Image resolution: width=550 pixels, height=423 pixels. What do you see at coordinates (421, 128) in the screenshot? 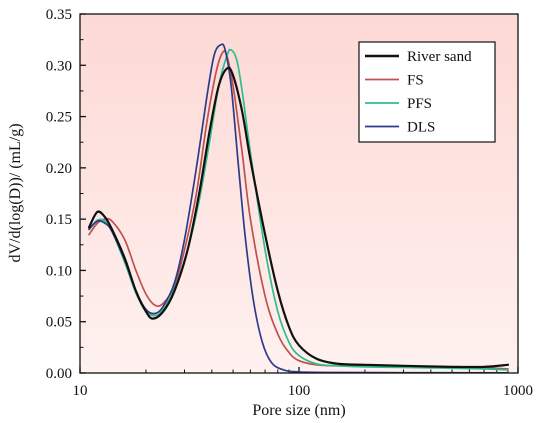
I see `legend-label-dls: DLS` at bounding box center [421, 128].